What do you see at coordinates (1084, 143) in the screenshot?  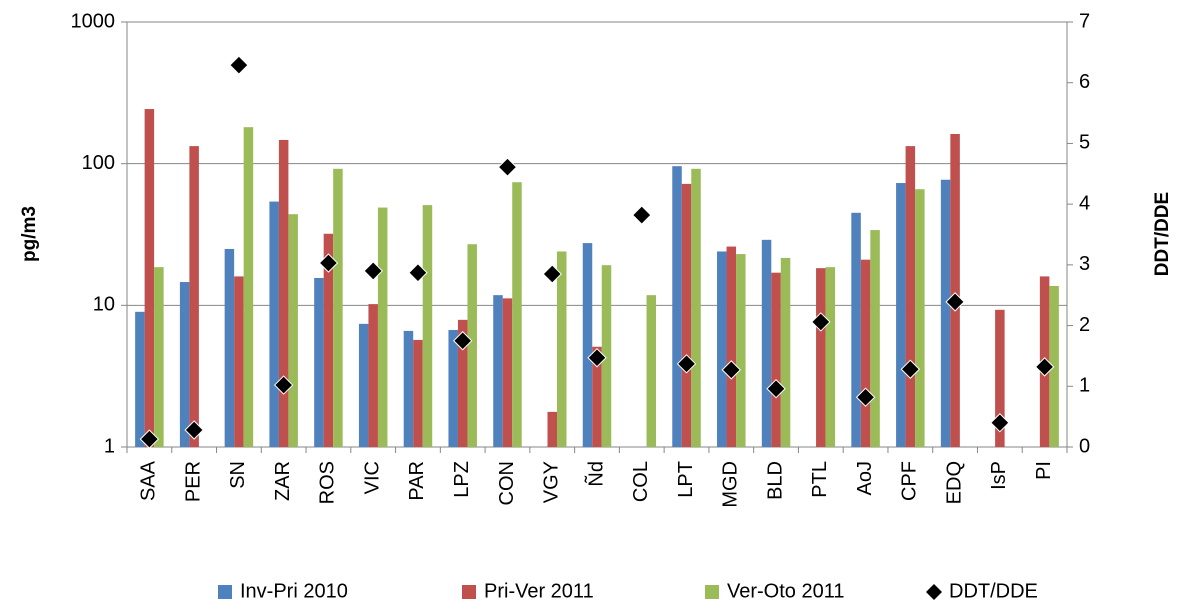 I see `y2-tick-label: 5` at bounding box center [1084, 143].